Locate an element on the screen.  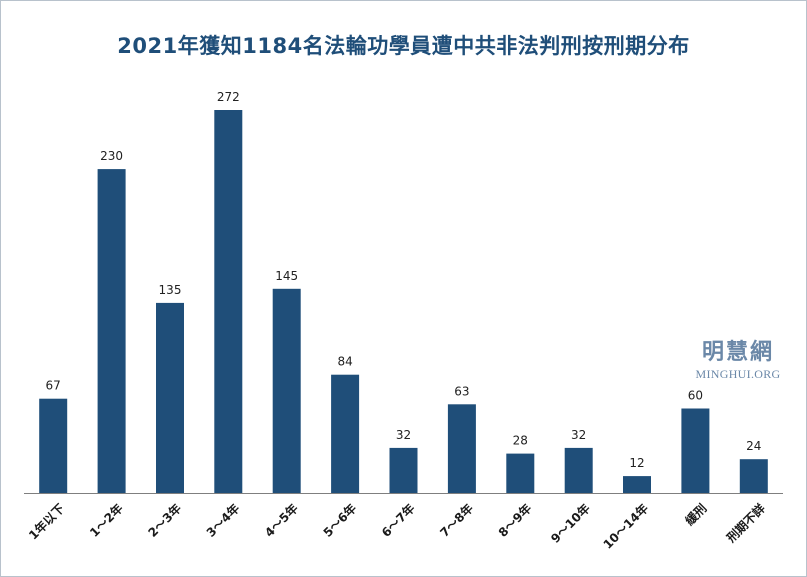
logo-text-en: MINGHUI.ORG is located at coordinates (738, 374).